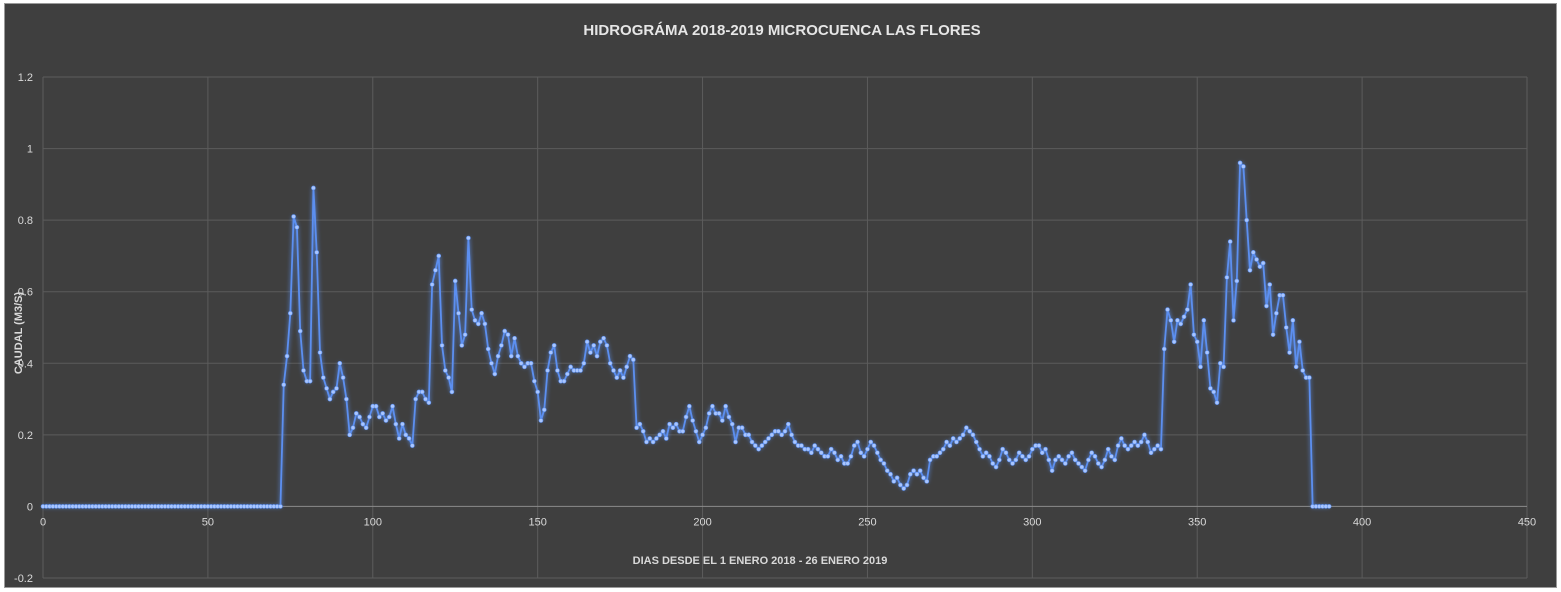 The image size is (1561, 592). I want to click on x-tick-label: 300, so click(1032, 522).